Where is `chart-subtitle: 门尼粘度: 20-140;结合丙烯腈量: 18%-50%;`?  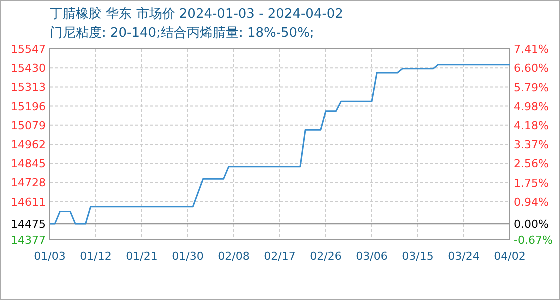
chart-subtitle: 门尼粘度: 20-140;结合丙烯腈量: 18%-50%; is located at coordinates (182, 33).